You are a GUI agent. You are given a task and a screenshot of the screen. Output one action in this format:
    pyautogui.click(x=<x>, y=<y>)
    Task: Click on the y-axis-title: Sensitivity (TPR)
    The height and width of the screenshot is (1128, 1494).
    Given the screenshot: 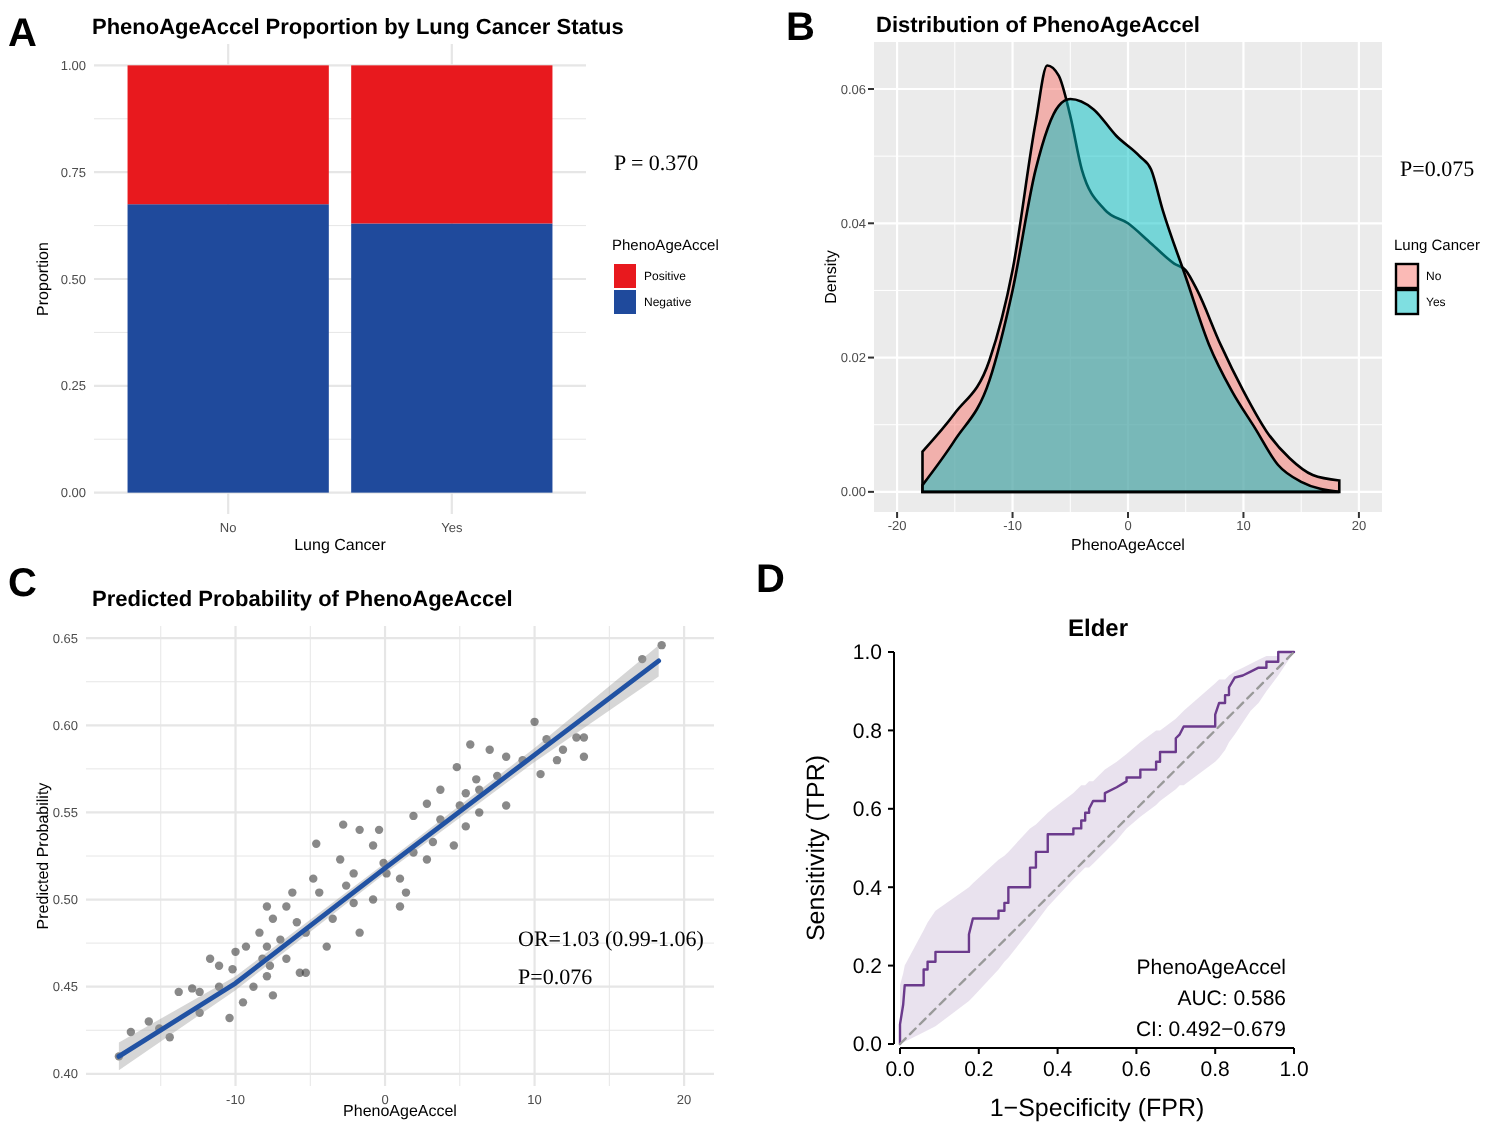 What is the action you would take?
    pyautogui.click(x=816, y=848)
    